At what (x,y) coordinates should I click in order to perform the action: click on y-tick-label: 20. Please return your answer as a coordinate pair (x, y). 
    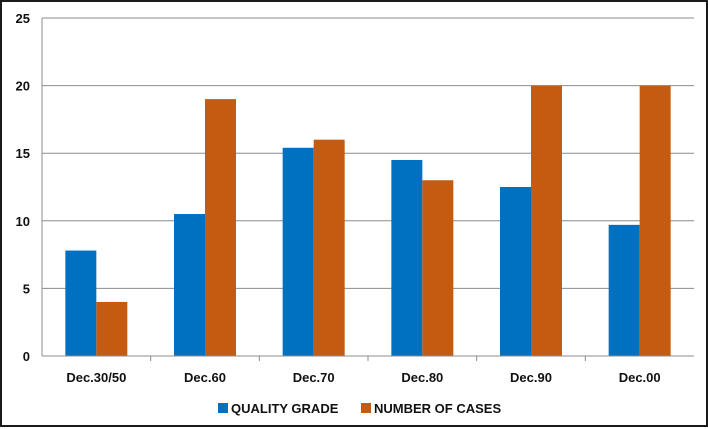
    Looking at the image, I should click on (23, 86).